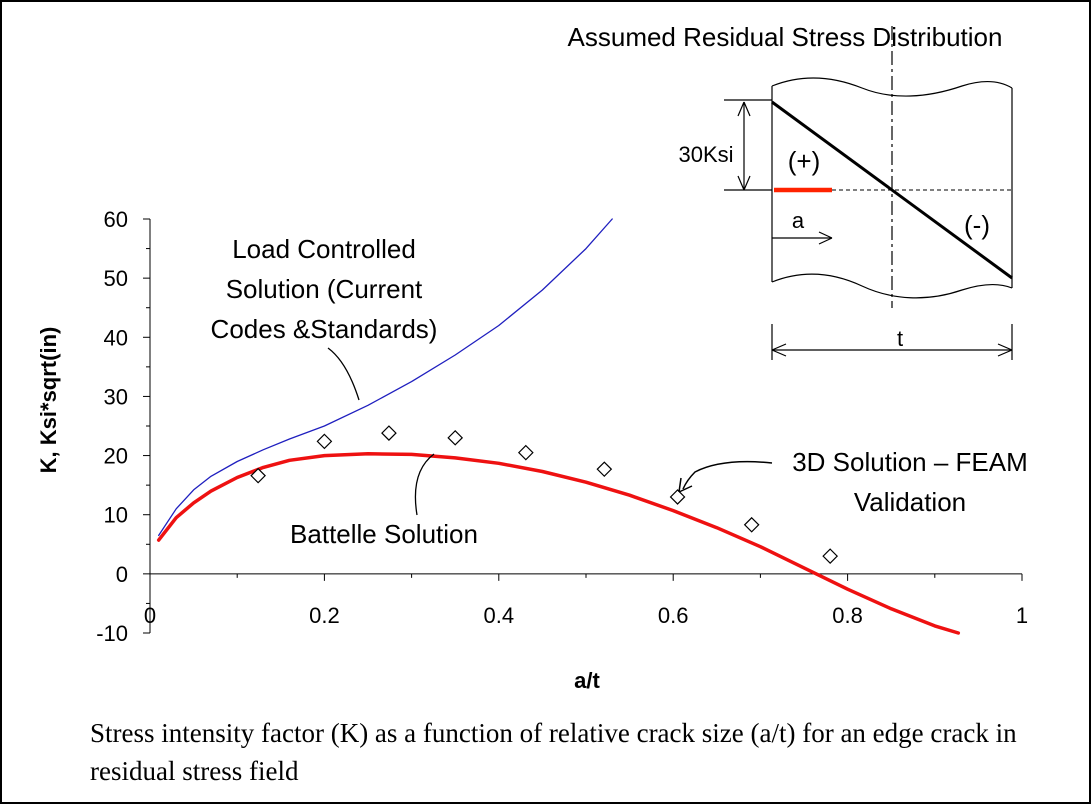 The image size is (1091, 804). What do you see at coordinates (122, 574) in the screenshot?
I see `y-tick-label: 0` at bounding box center [122, 574].